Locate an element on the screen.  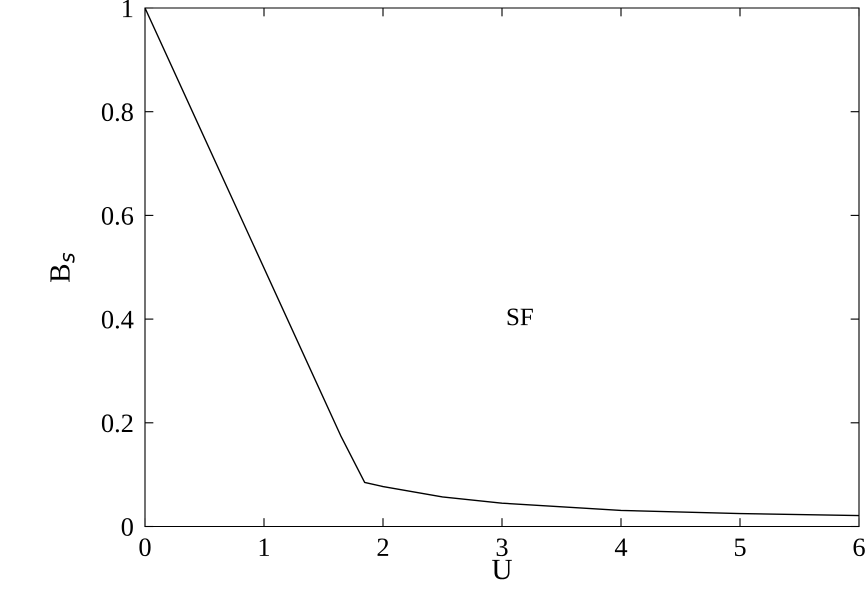
y-tick-label: 0.4 is located at coordinates (118, 319).